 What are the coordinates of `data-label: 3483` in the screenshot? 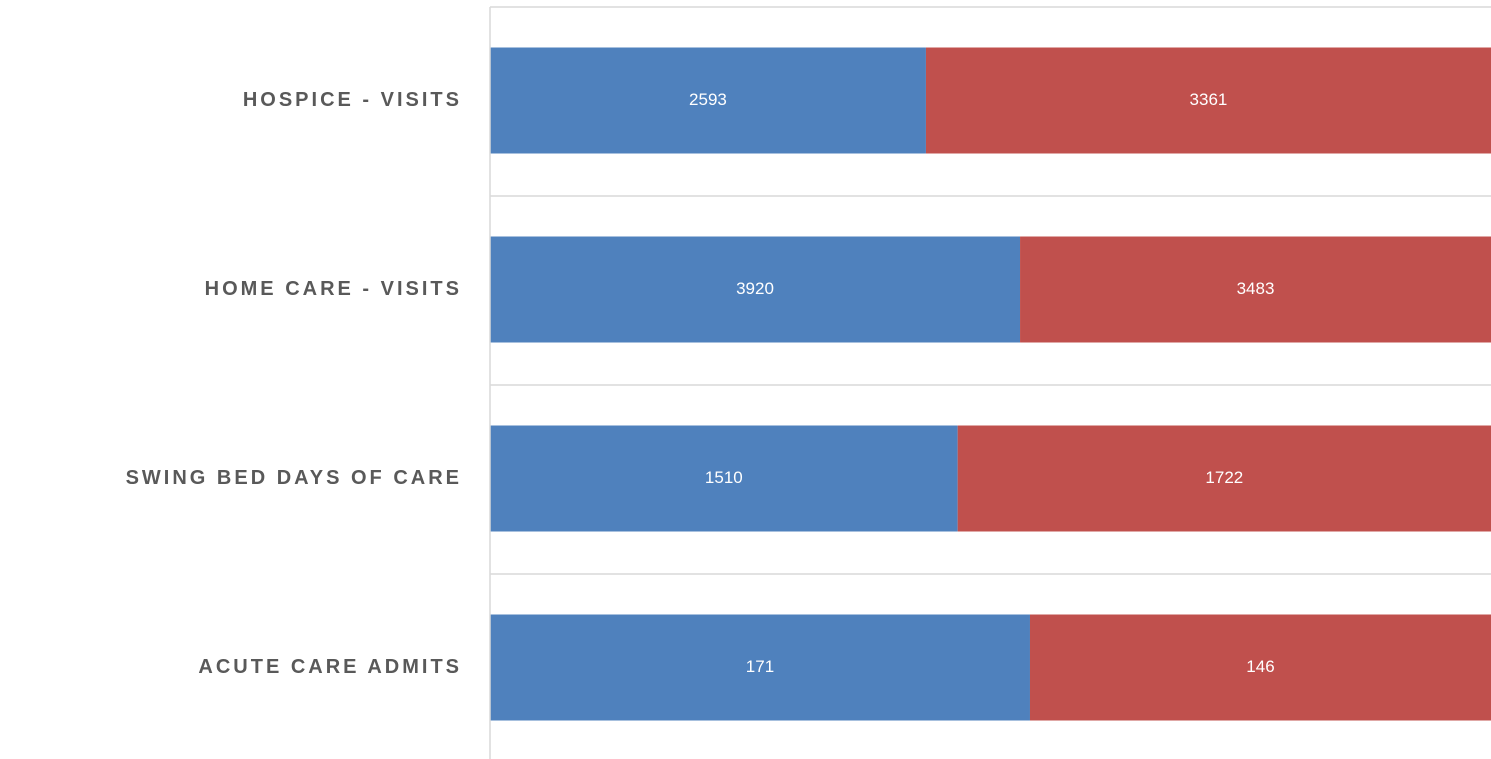 It's located at (1256, 288).